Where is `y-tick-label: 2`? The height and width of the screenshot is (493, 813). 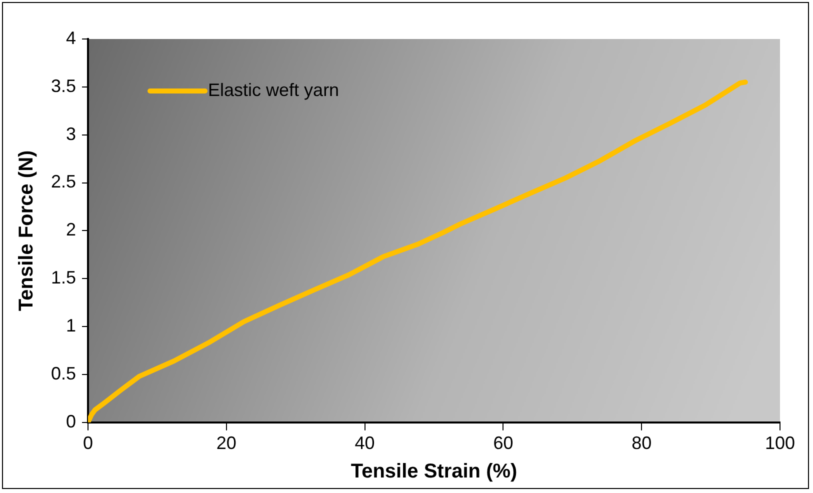
y-tick-label: 2 is located at coordinates (71, 230).